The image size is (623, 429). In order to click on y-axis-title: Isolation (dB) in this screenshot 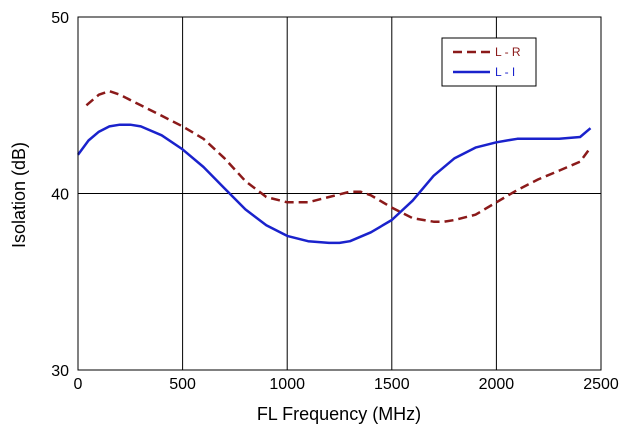, I will do `click(19, 195)`.